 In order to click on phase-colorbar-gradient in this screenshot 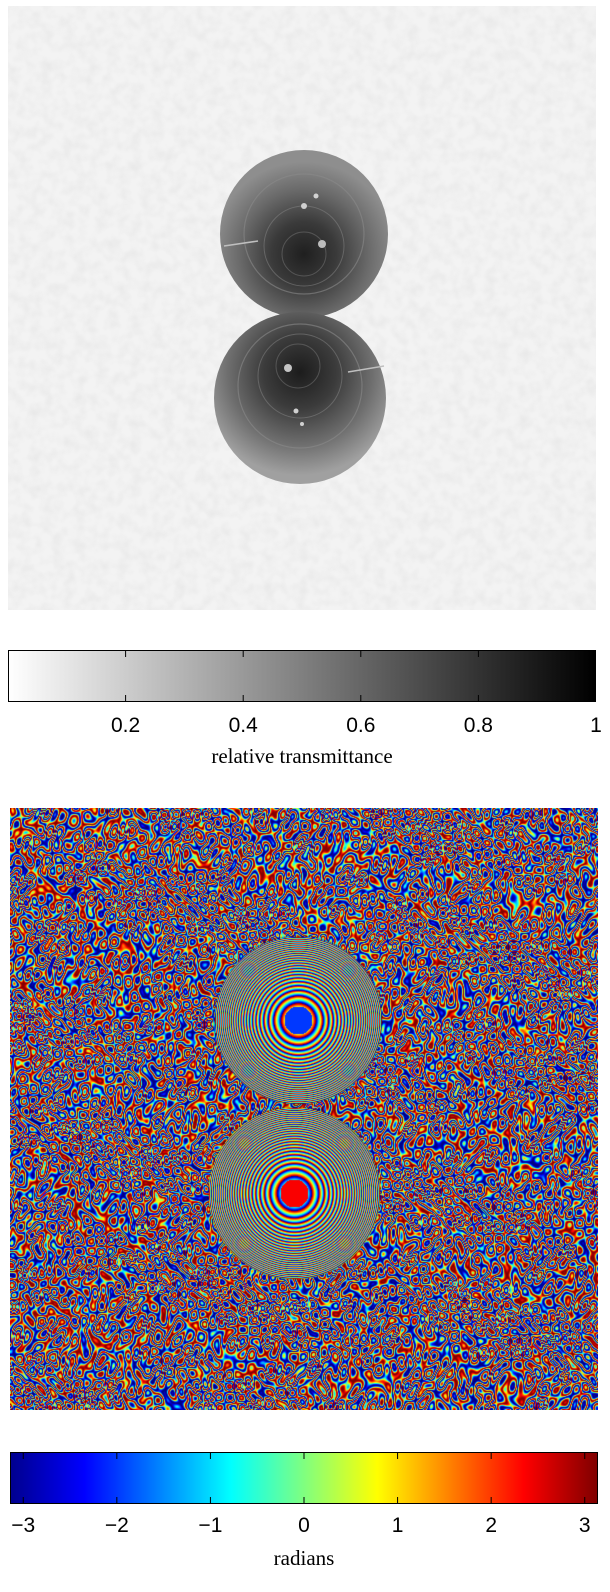, I will do `click(304, 1478)`.